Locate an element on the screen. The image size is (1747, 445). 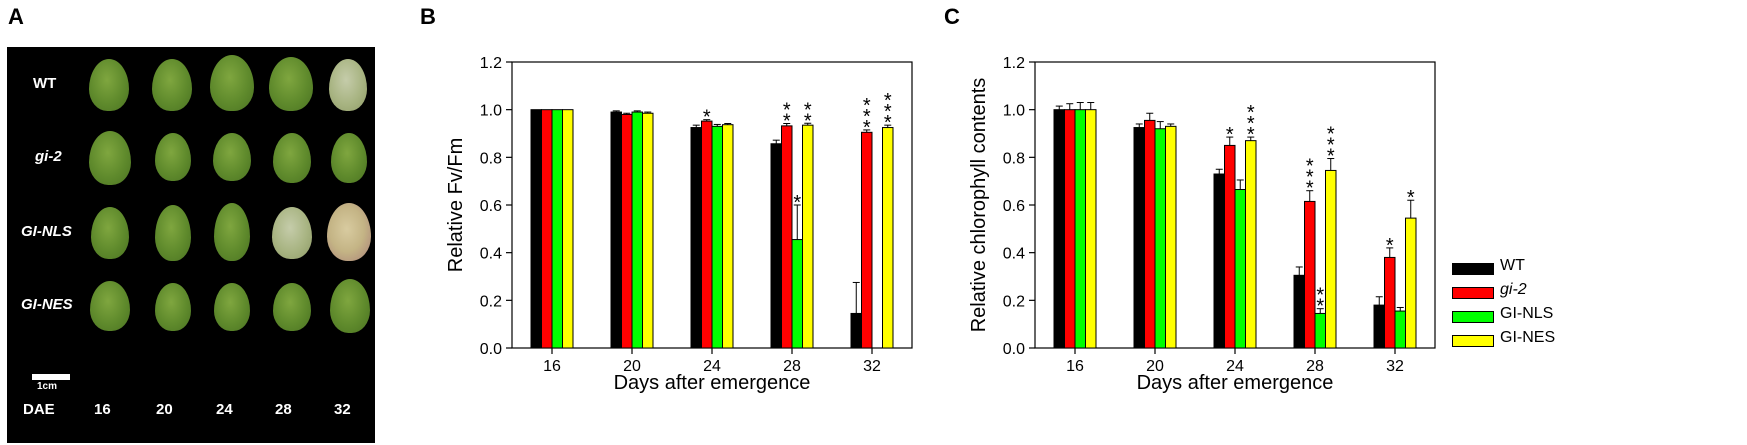
significance-marker-b: * is located at coordinates (707, 118).